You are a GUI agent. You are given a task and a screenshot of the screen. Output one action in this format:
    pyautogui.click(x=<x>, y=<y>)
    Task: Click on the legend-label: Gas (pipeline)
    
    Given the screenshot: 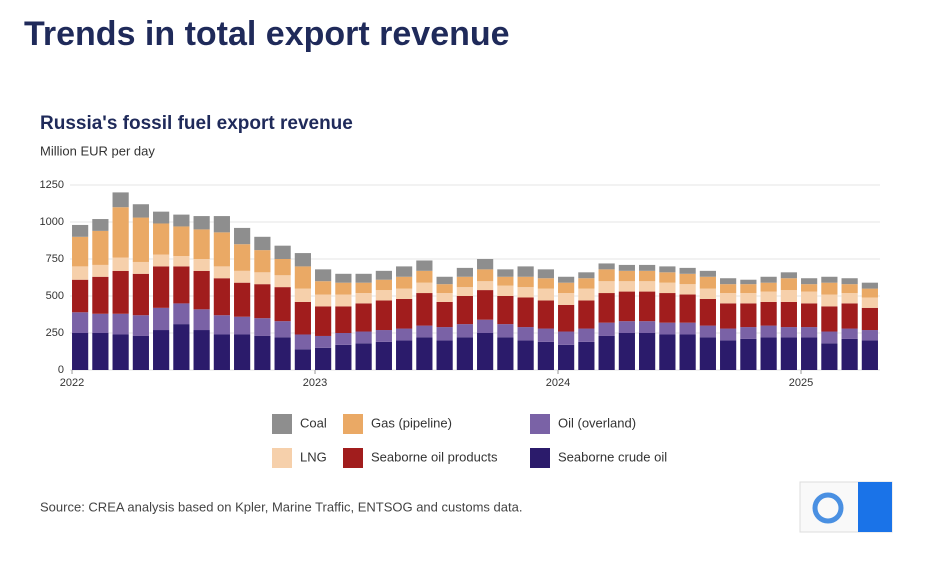 What is the action you would take?
    pyautogui.click(x=411, y=422)
    